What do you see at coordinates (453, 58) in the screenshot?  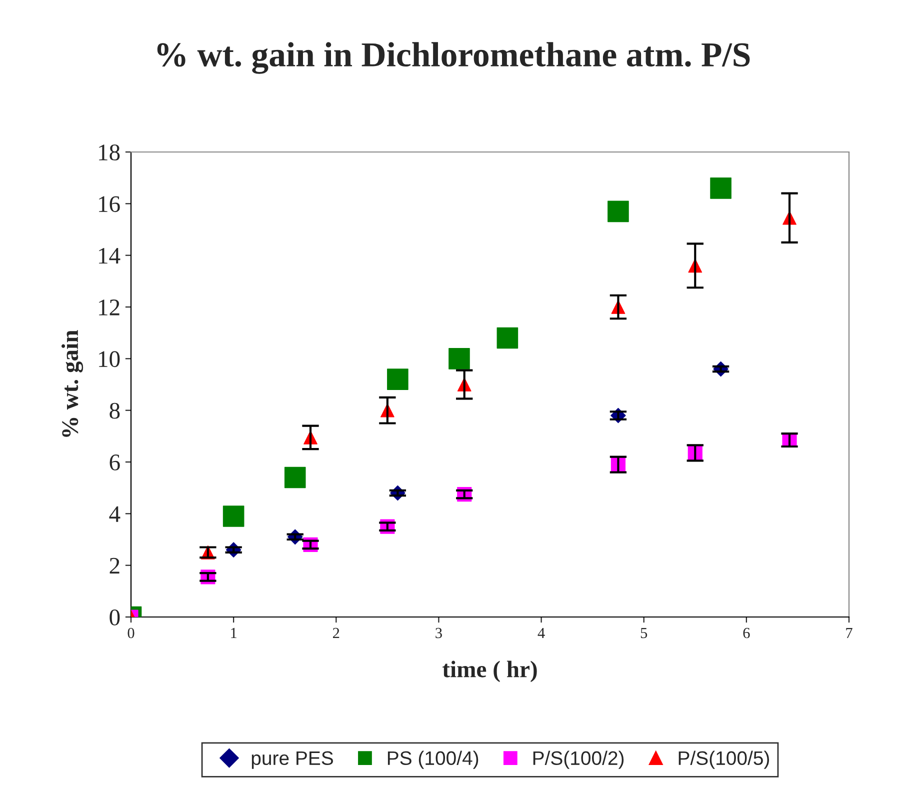 I see `chart-title: % wt. gain in Dichloromethane atm. P/S` at bounding box center [453, 58].